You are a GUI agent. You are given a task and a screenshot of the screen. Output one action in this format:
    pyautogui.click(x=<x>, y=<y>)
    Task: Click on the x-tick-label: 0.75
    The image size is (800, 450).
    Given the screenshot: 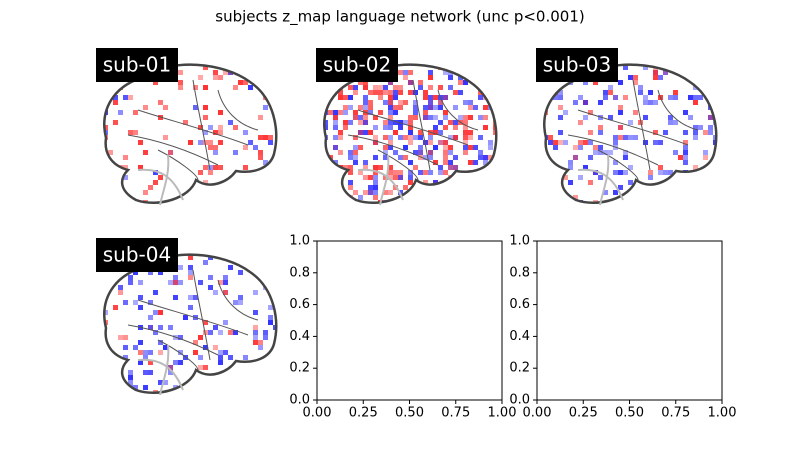 What is the action you would take?
    pyautogui.click(x=455, y=413)
    